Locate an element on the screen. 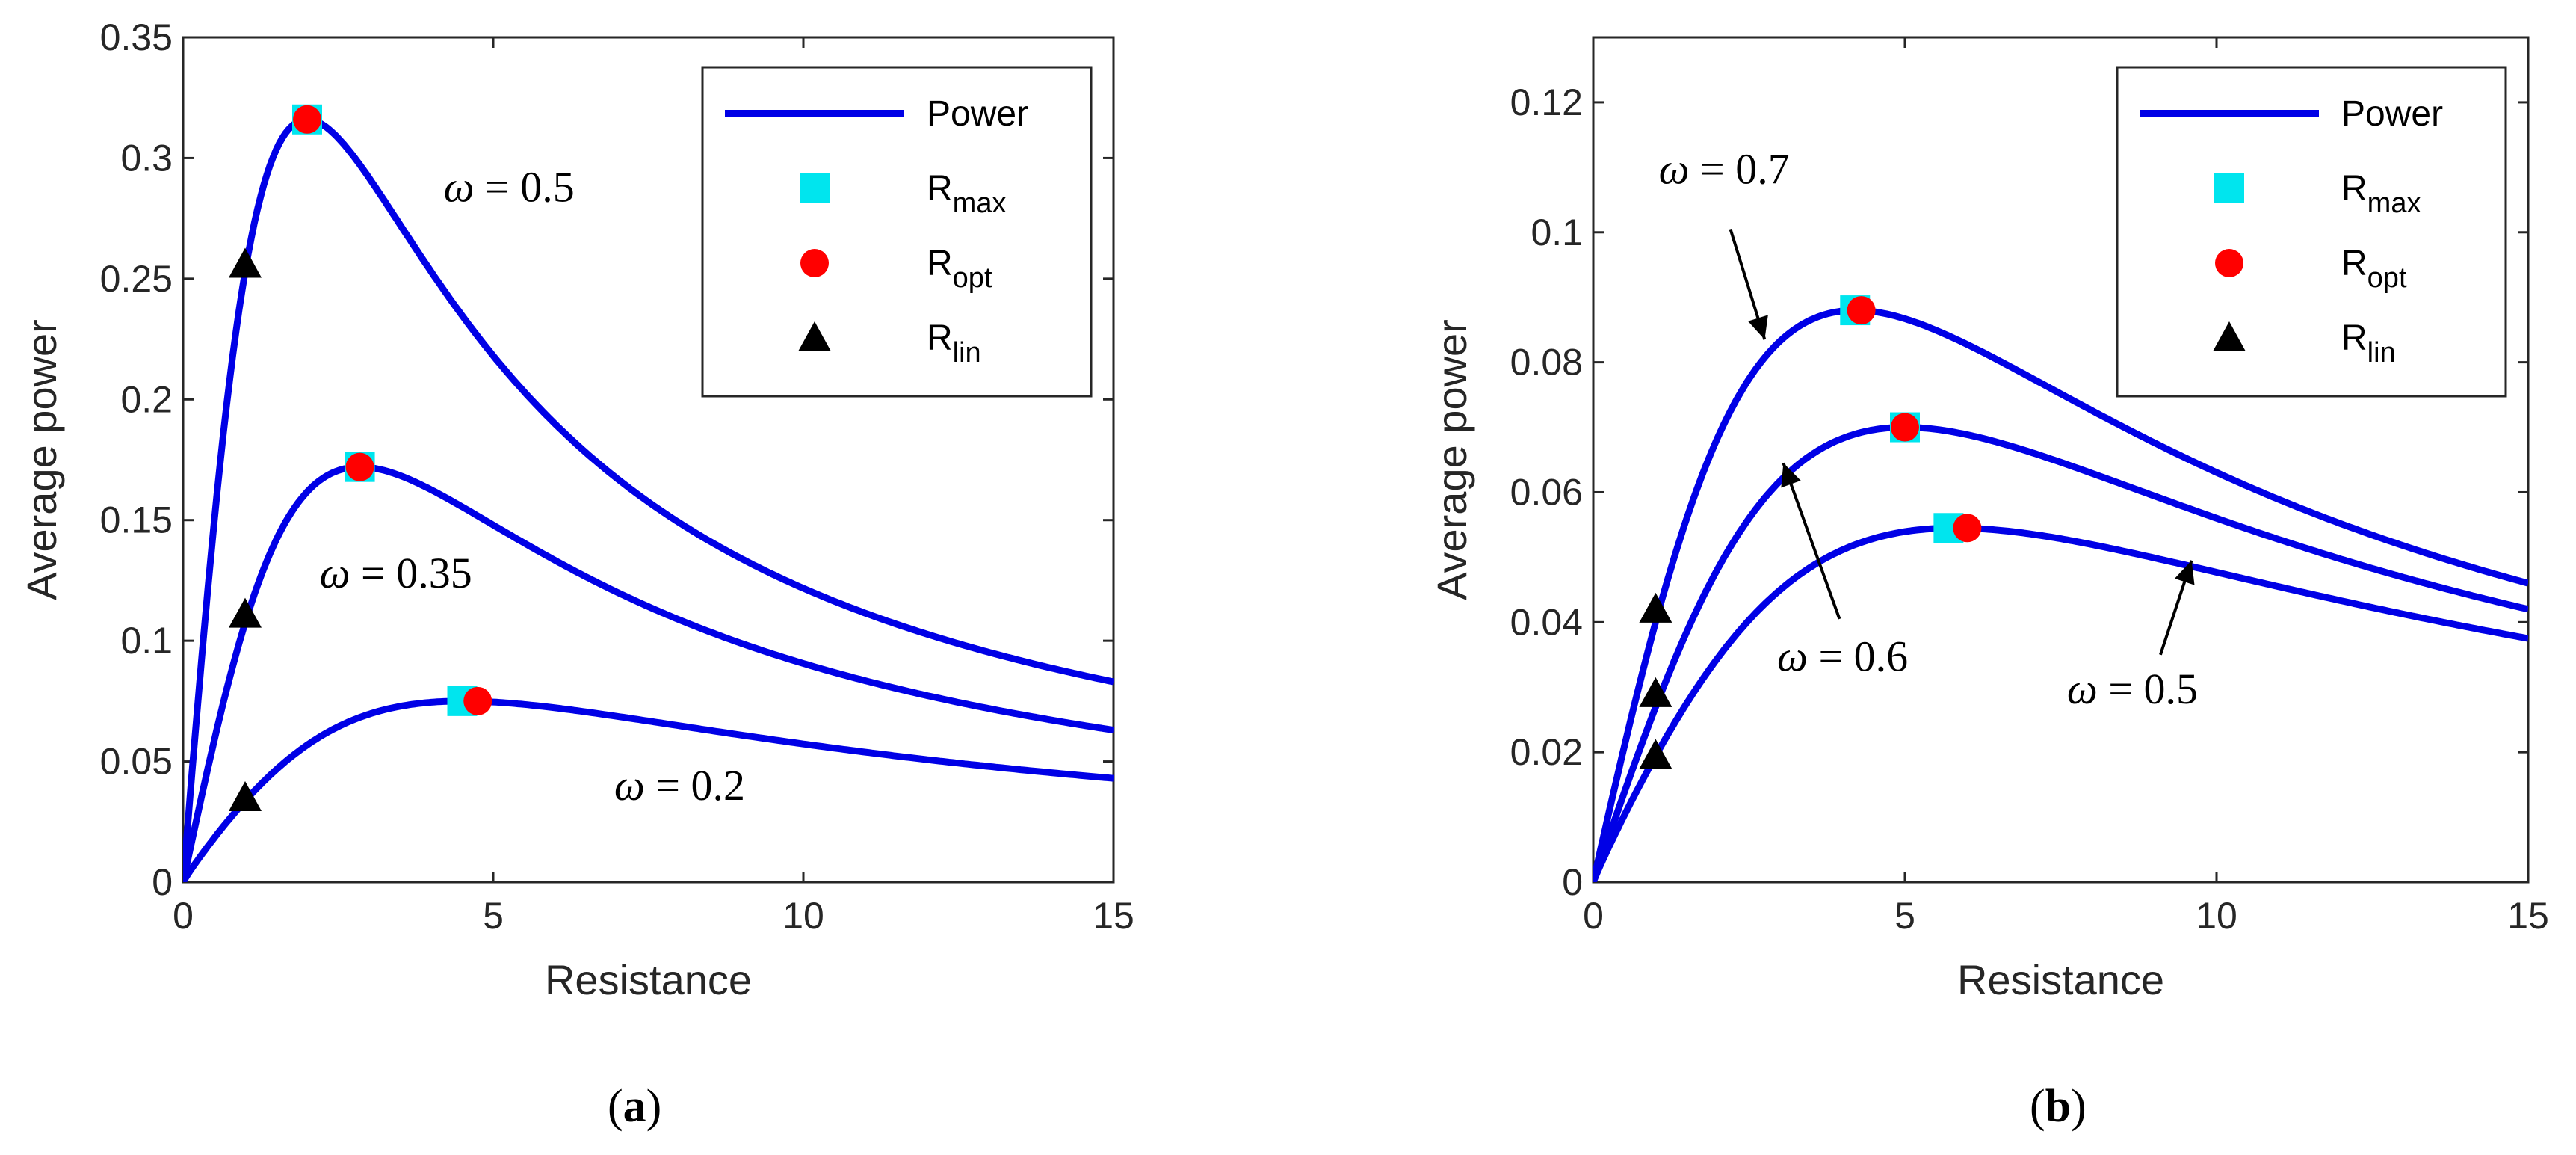 Image resolution: width=2576 pixels, height=1155 pixels. y-tick-label: 0.02 is located at coordinates (1547, 752).